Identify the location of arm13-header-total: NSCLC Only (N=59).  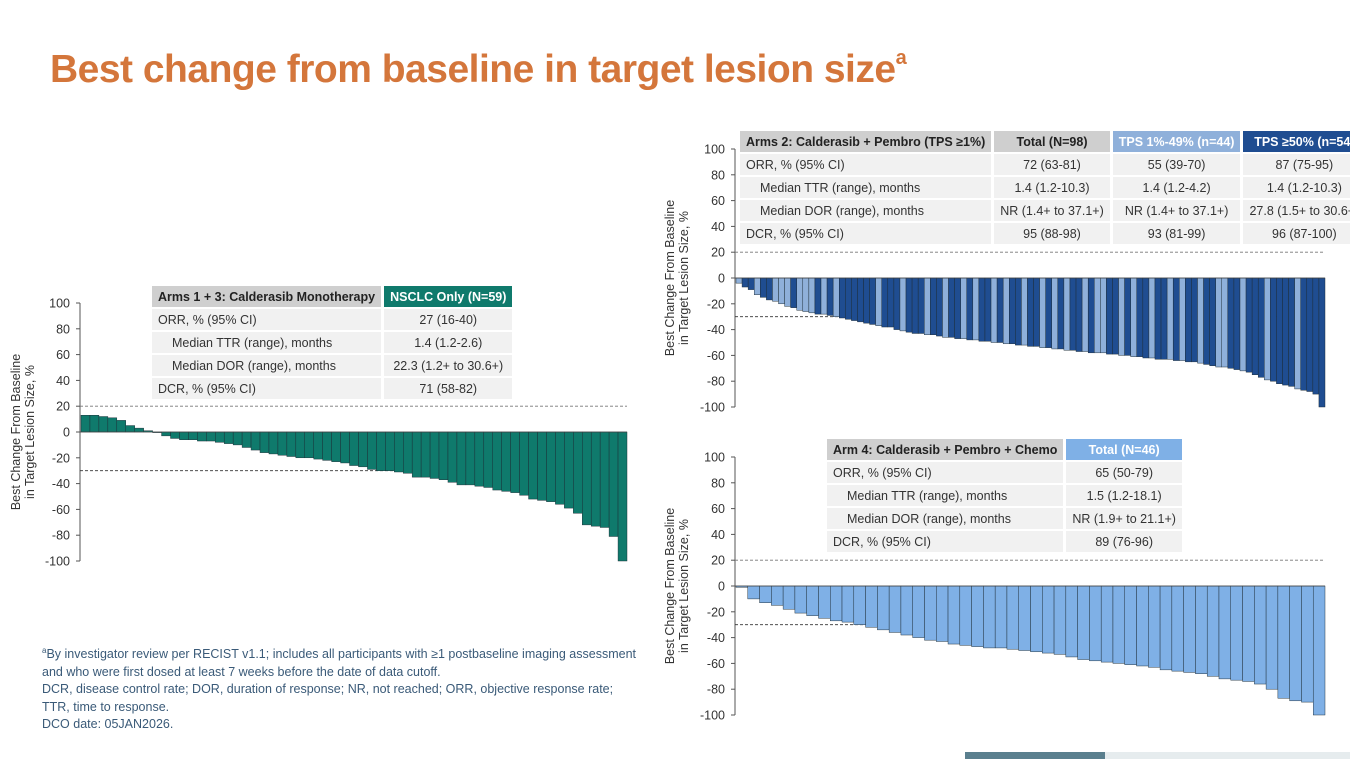
(448, 296).